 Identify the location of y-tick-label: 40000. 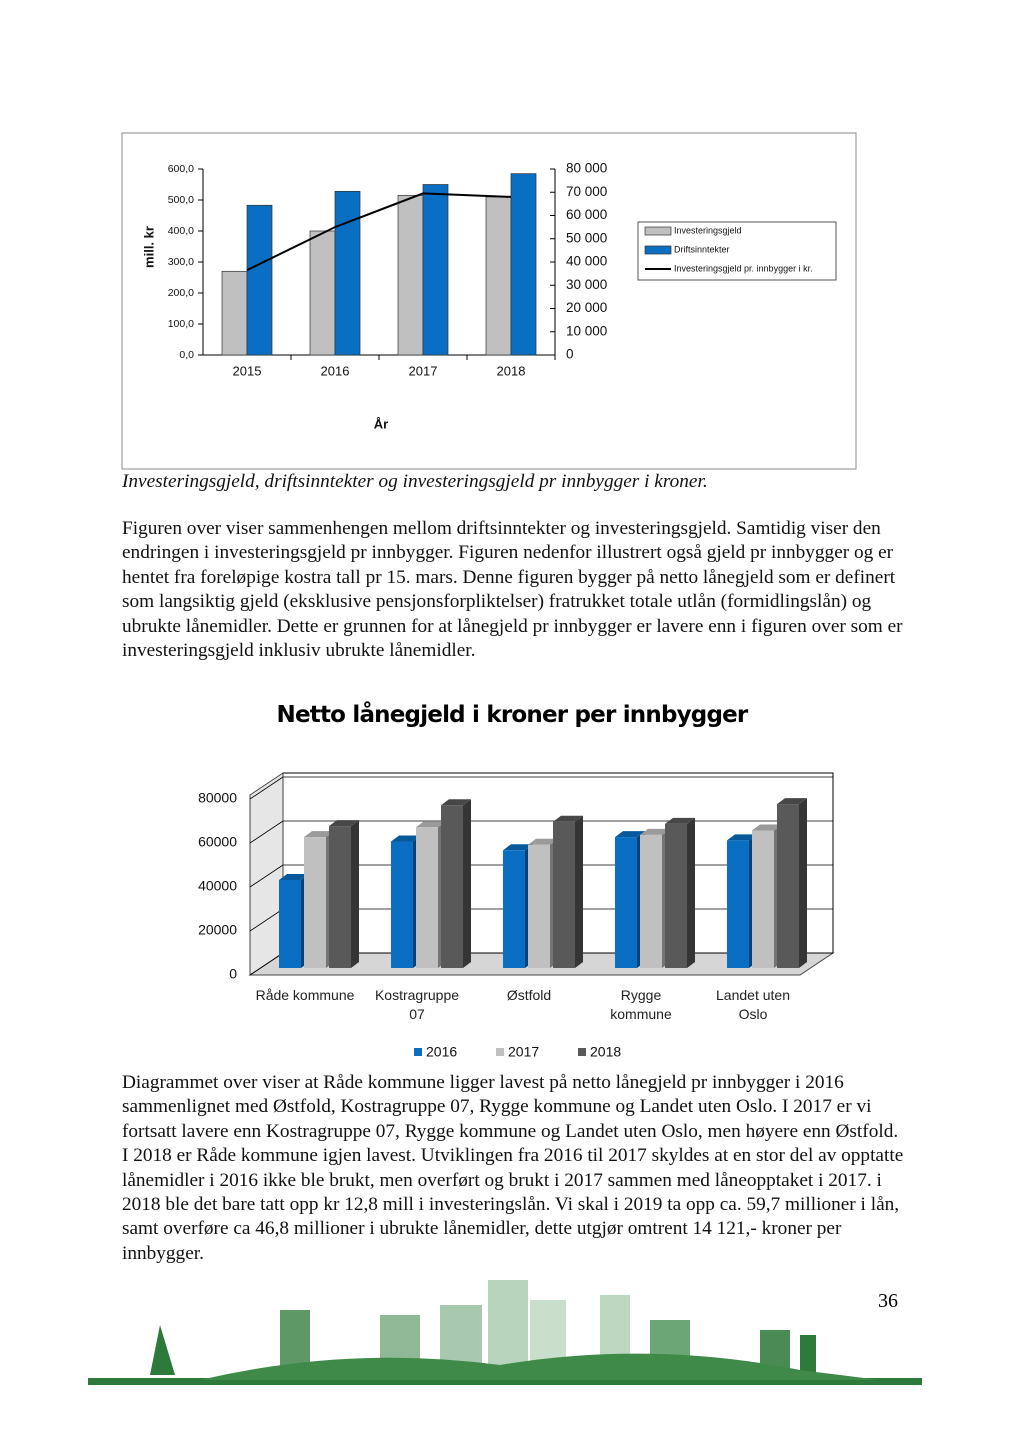
(217, 886).